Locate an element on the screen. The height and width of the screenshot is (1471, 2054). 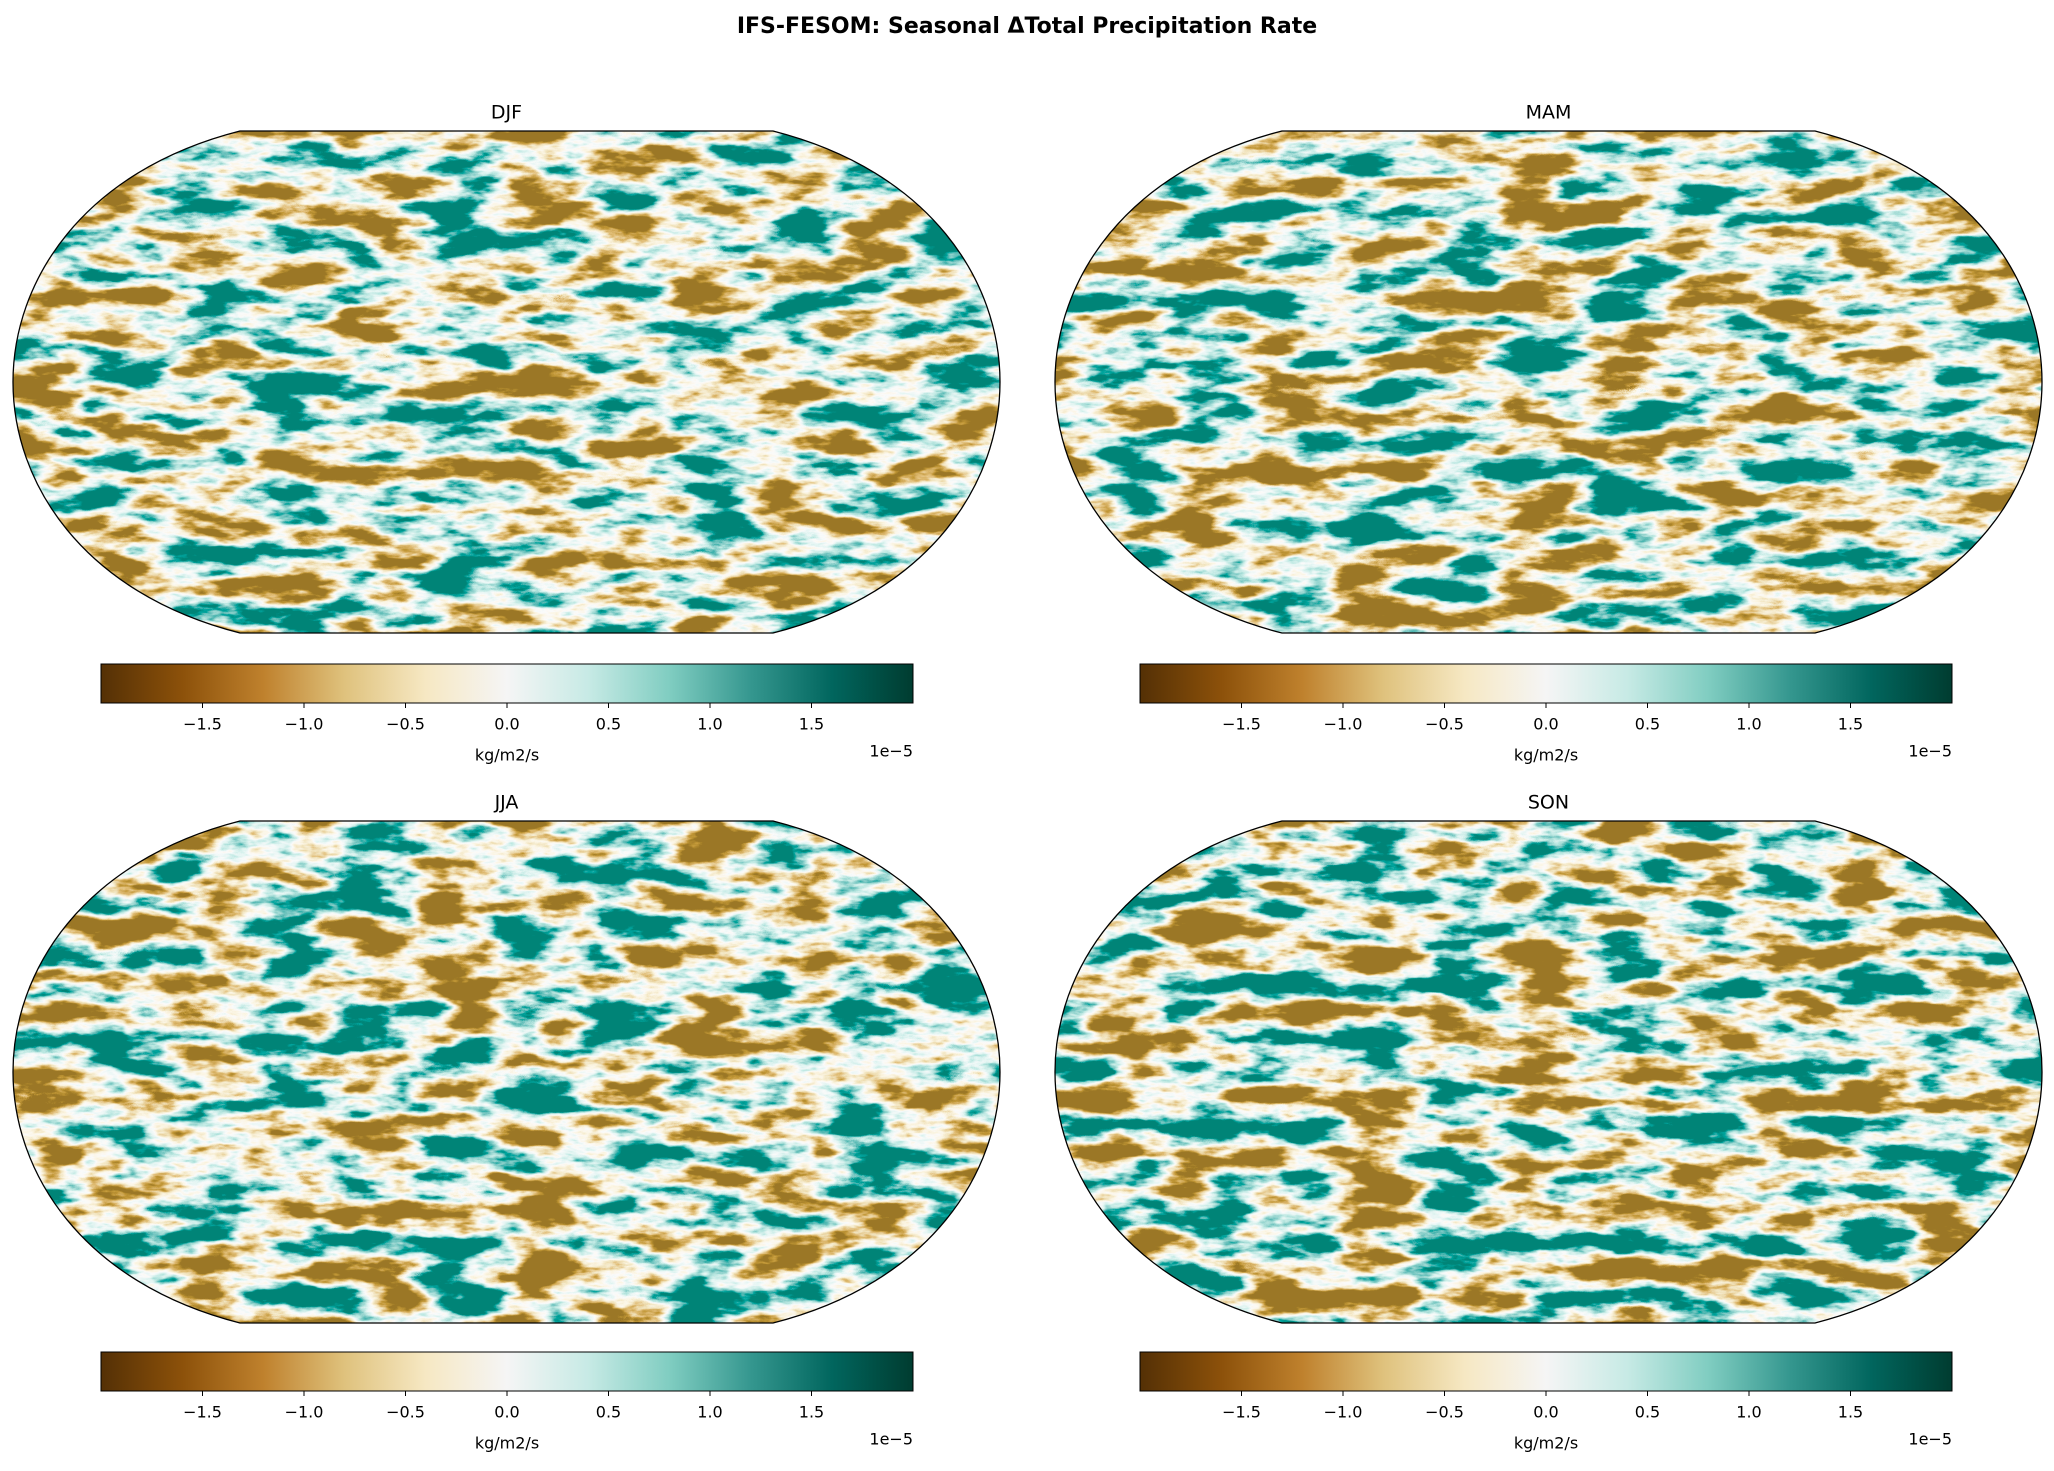
panel-title: SON is located at coordinates (1548, 803).